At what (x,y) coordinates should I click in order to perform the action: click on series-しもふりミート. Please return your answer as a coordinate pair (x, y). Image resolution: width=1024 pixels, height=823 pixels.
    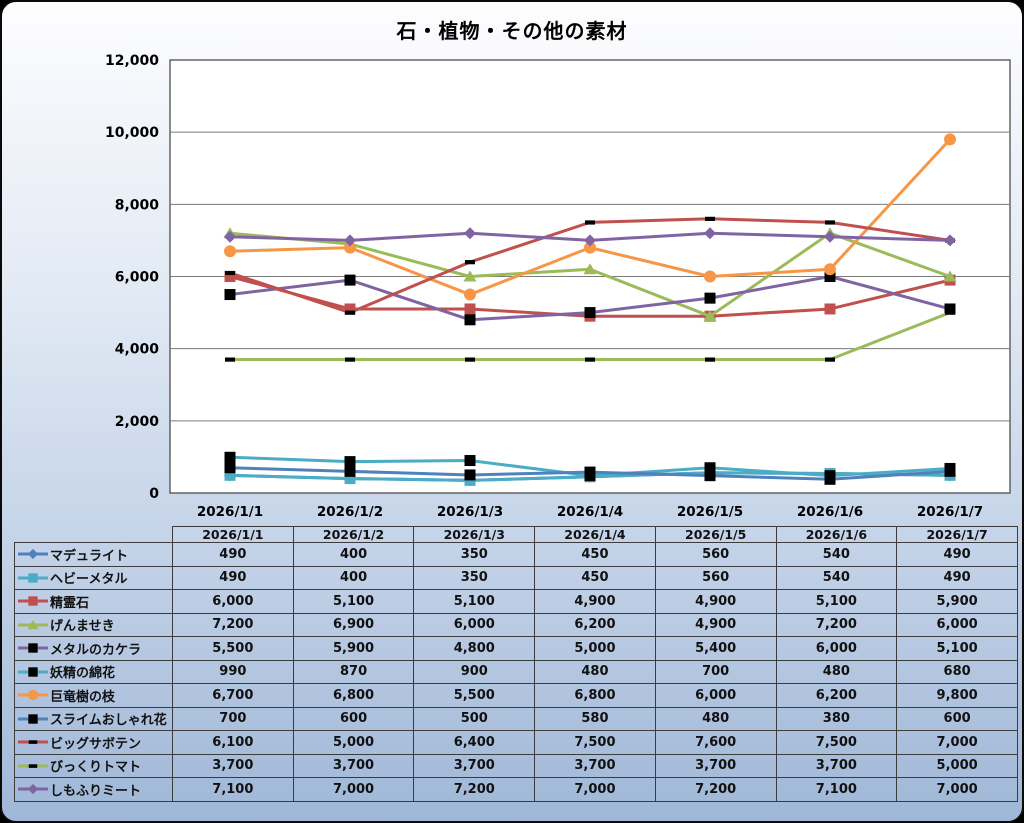
    Looking at the image, I should click on (590, 237).